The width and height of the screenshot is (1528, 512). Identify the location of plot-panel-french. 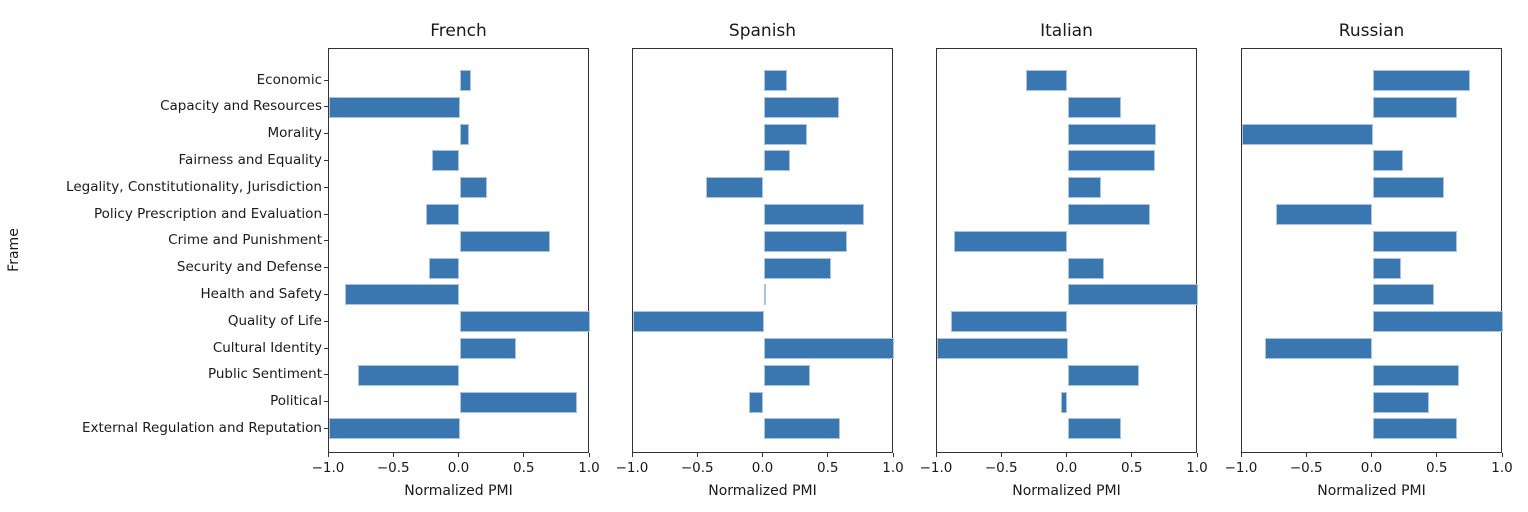
(459, 250).